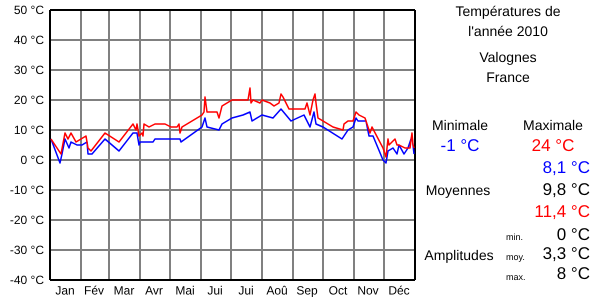  What do you see at coordinates (27, 219) in the screenshot?
I see `y-tick-label: -20 °C` at bounding box center [27, 219].